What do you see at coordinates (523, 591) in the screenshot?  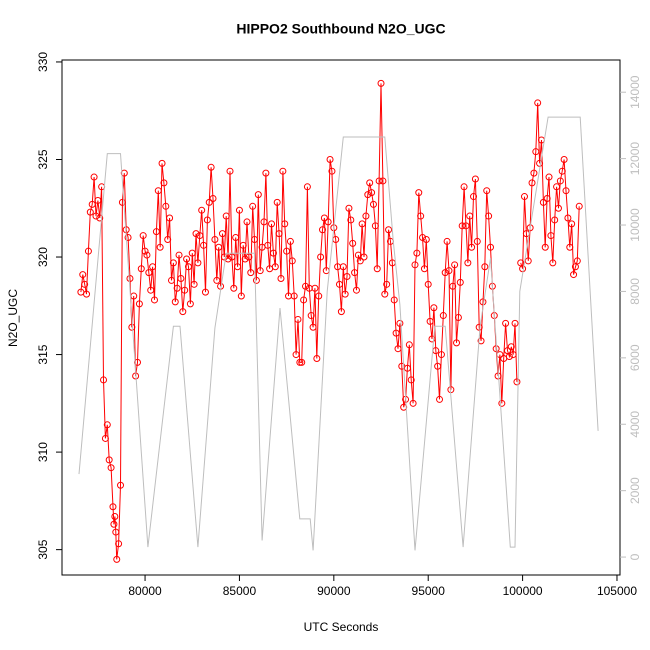 I see `x-tick-label: 100000` at bounding box center [523, 591].